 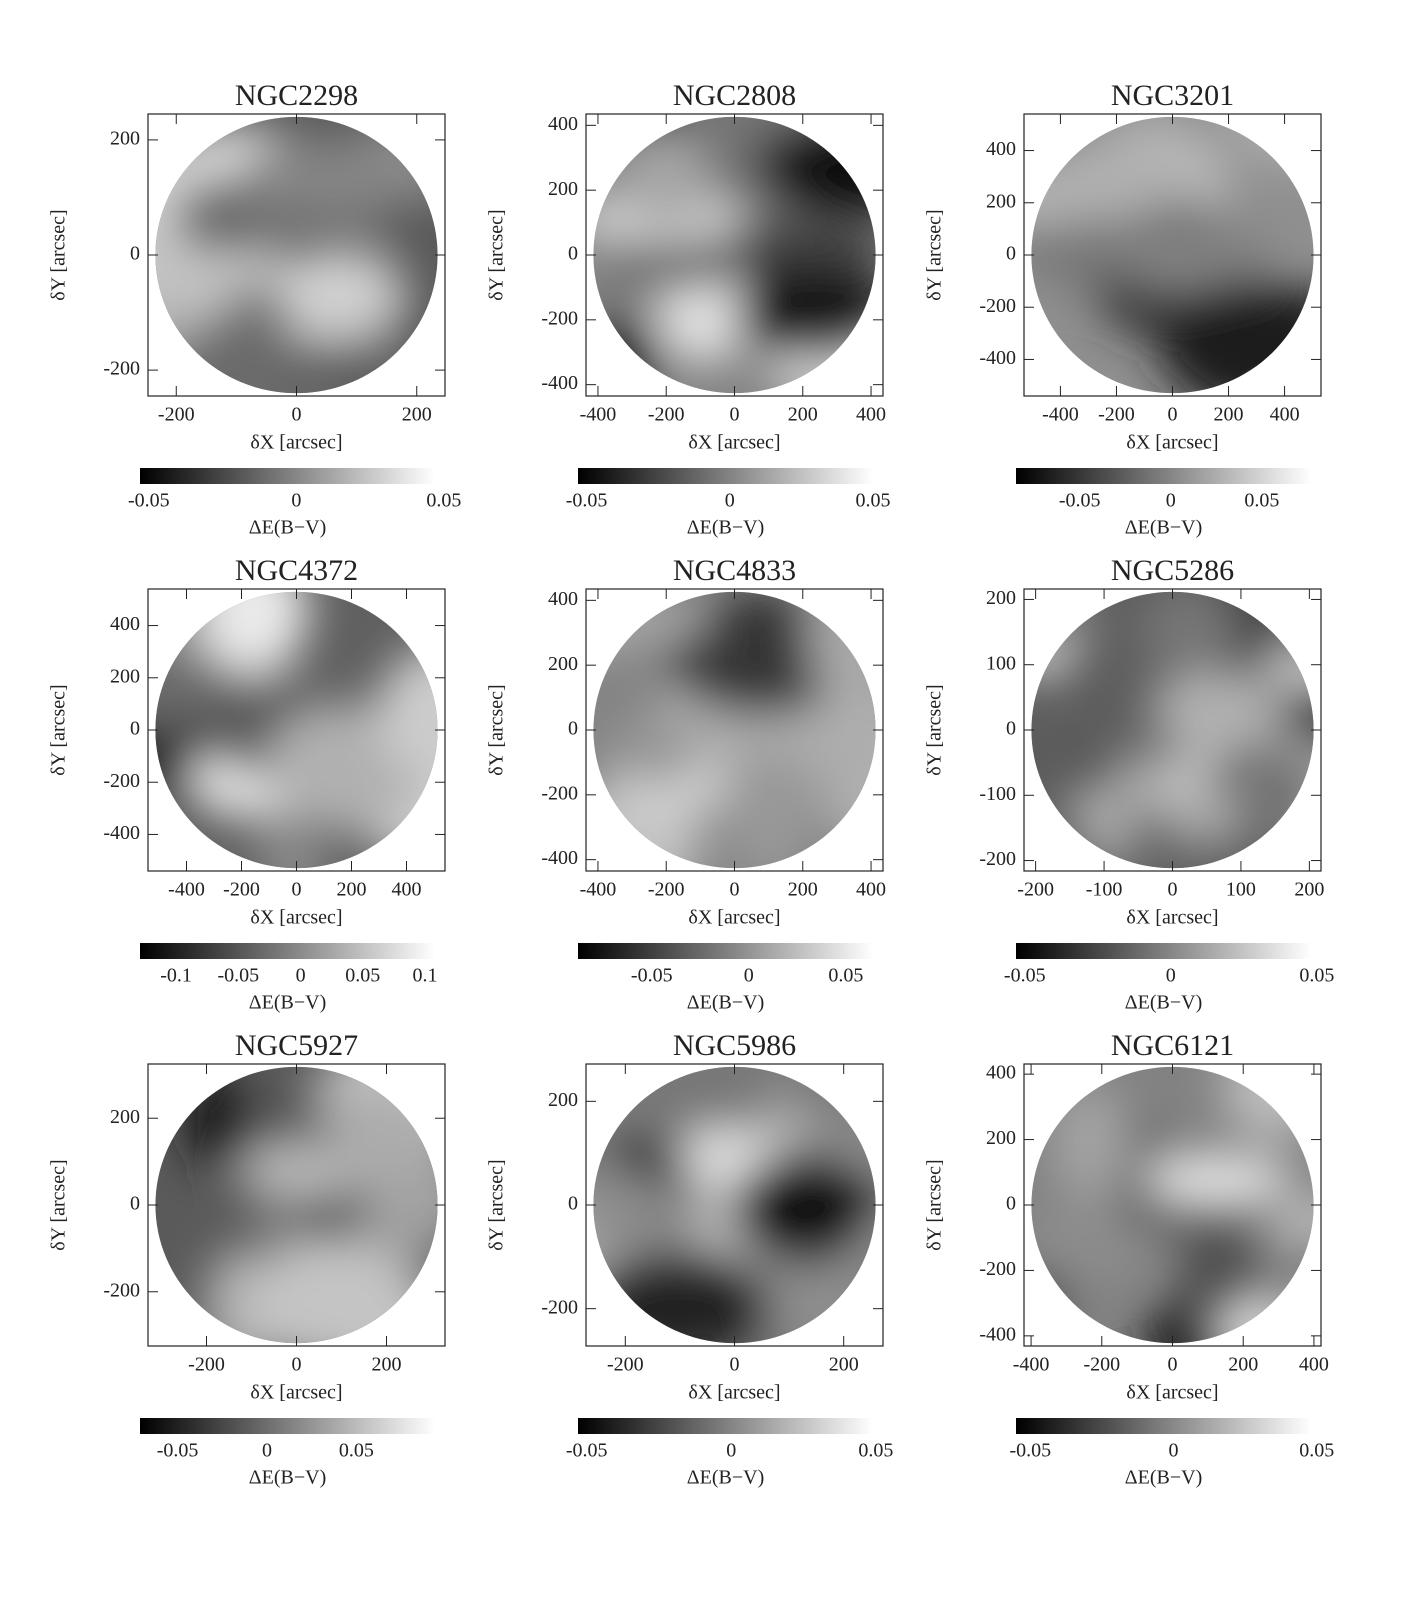 I want to click on y-tick-label: 400, so click(x=1001, y=149).